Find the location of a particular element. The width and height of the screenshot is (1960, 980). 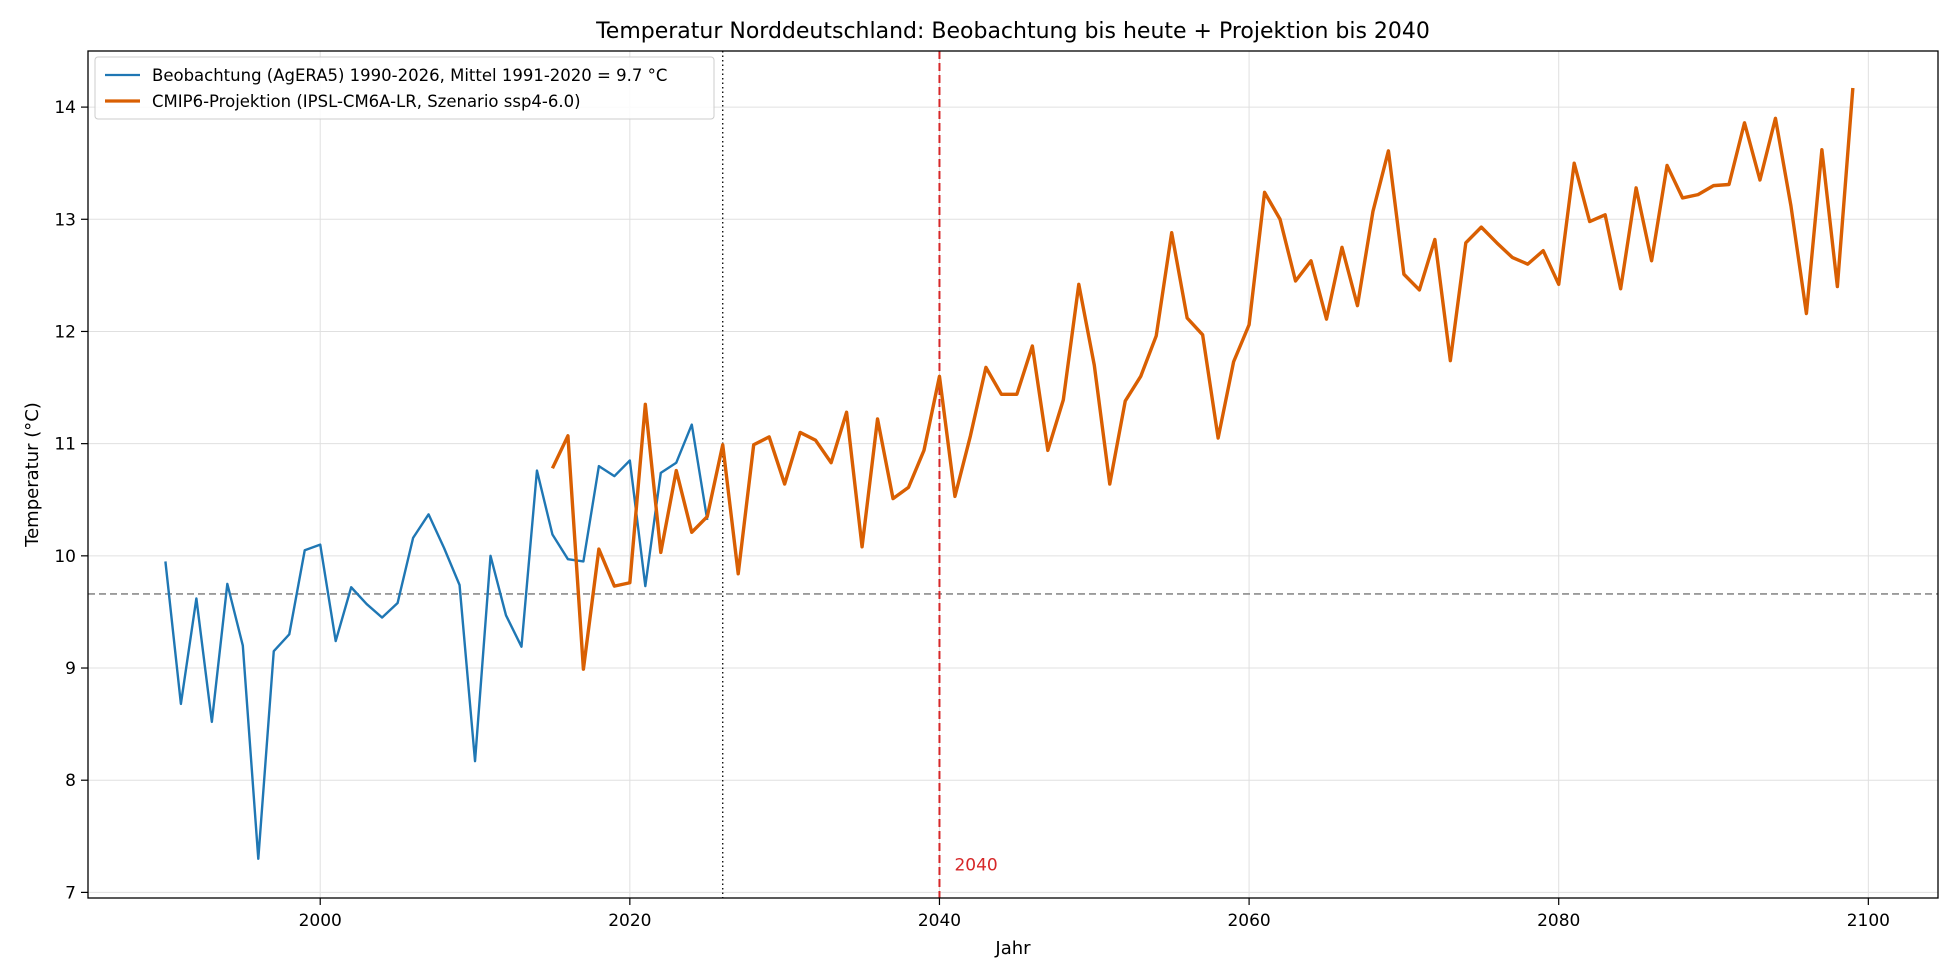

x-tick-label: 2100 is located at coordinates (1868, 921).